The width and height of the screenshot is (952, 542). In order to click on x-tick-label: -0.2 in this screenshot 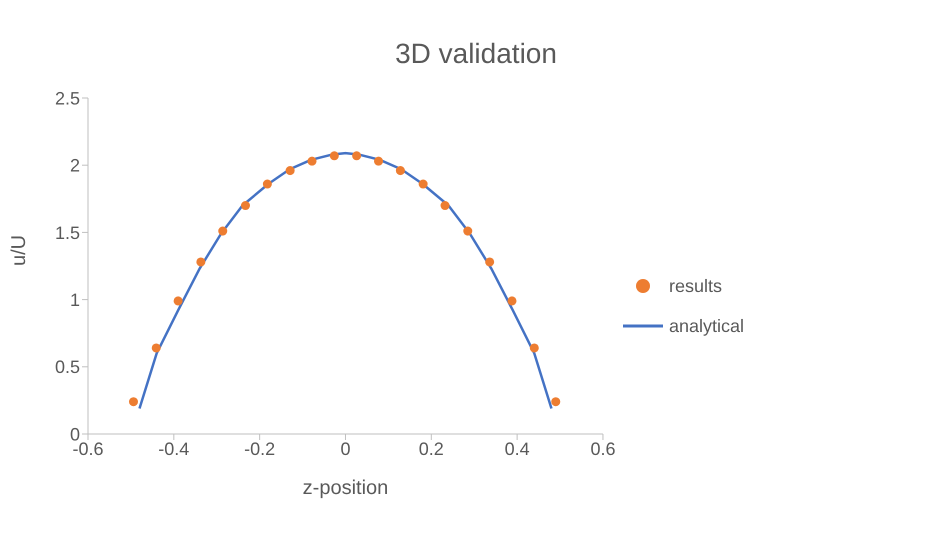, I will do `click(260, 448)`.